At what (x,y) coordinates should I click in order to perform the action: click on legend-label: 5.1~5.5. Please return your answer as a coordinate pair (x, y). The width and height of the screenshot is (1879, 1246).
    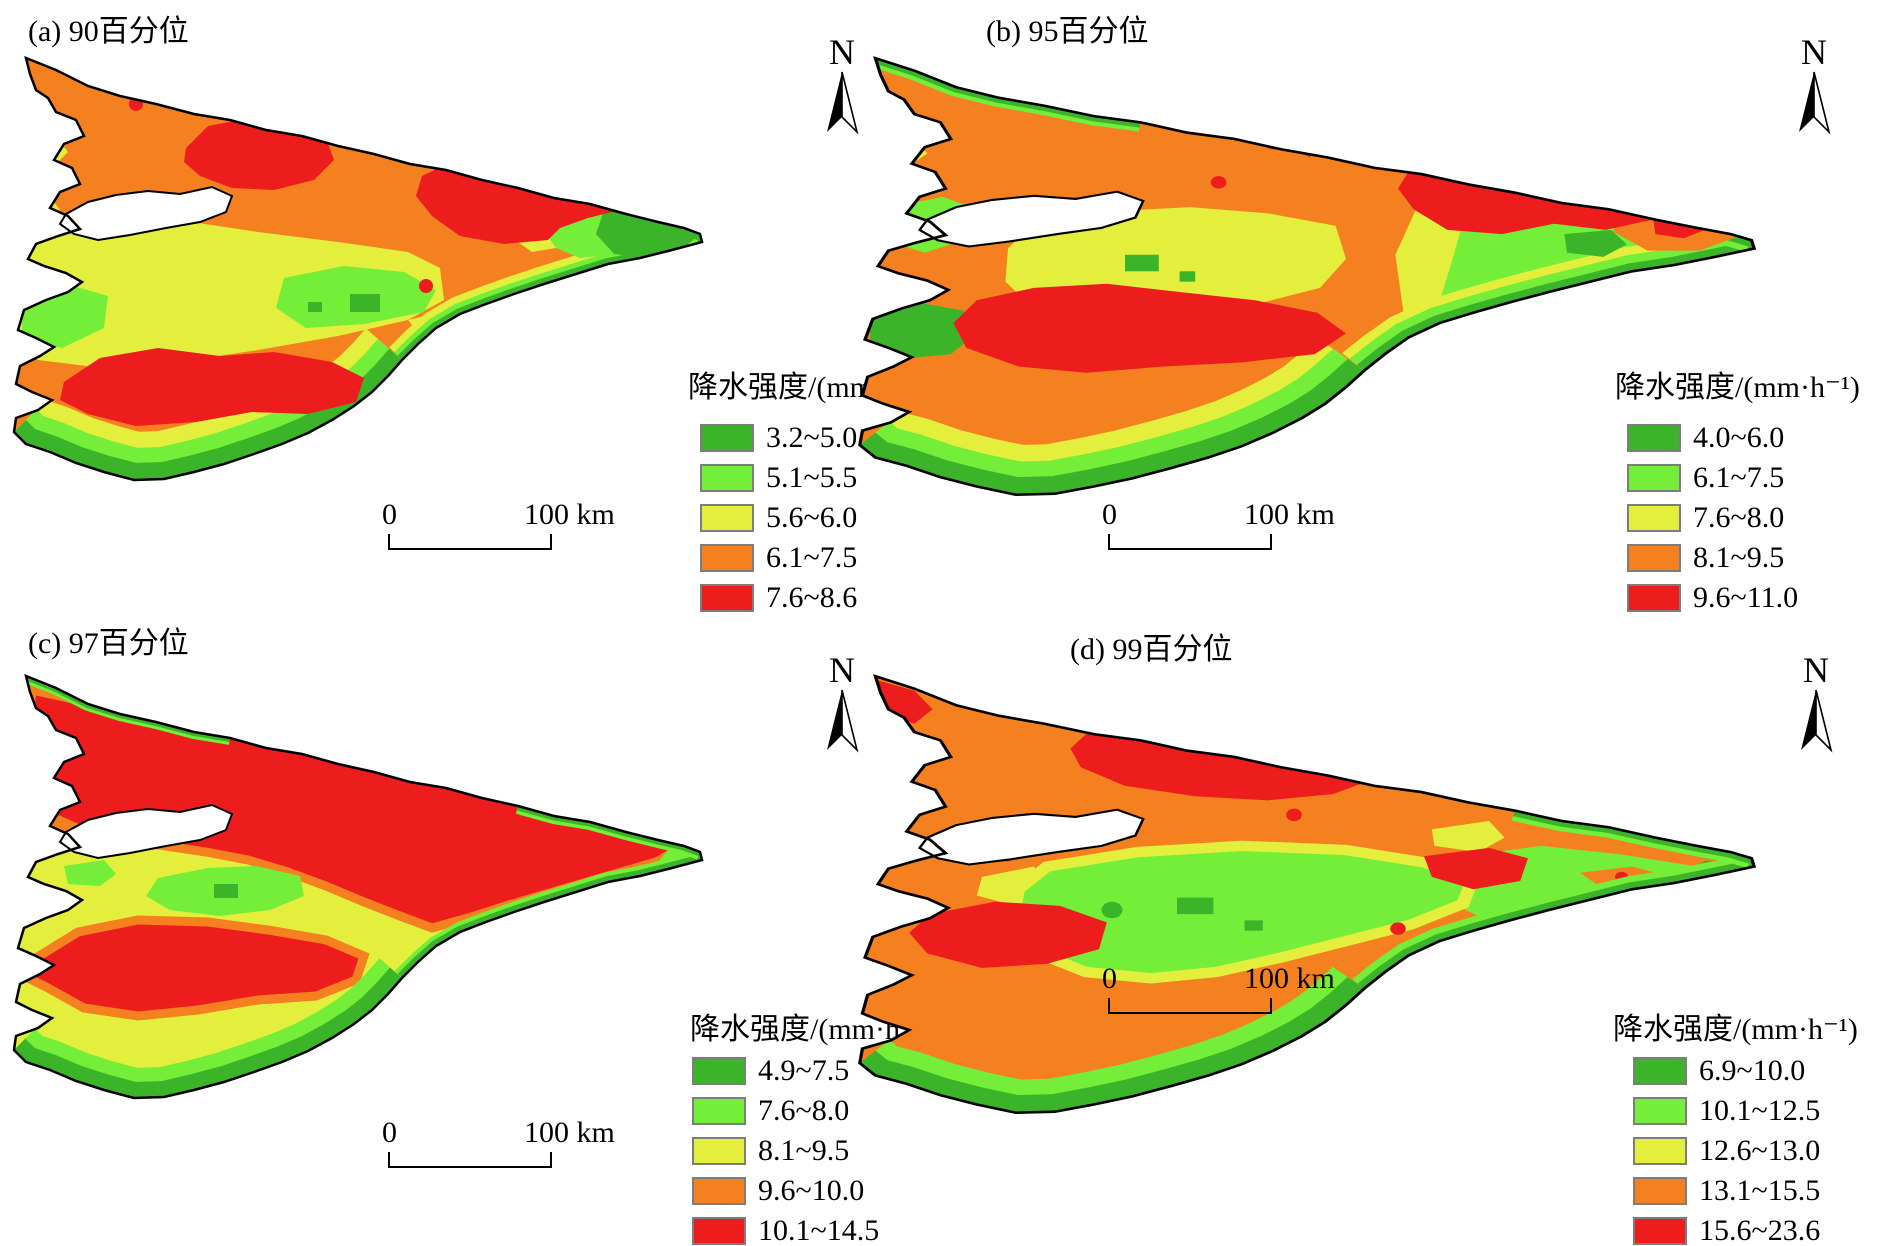
    Looking at the image, I should click on (812, 477).